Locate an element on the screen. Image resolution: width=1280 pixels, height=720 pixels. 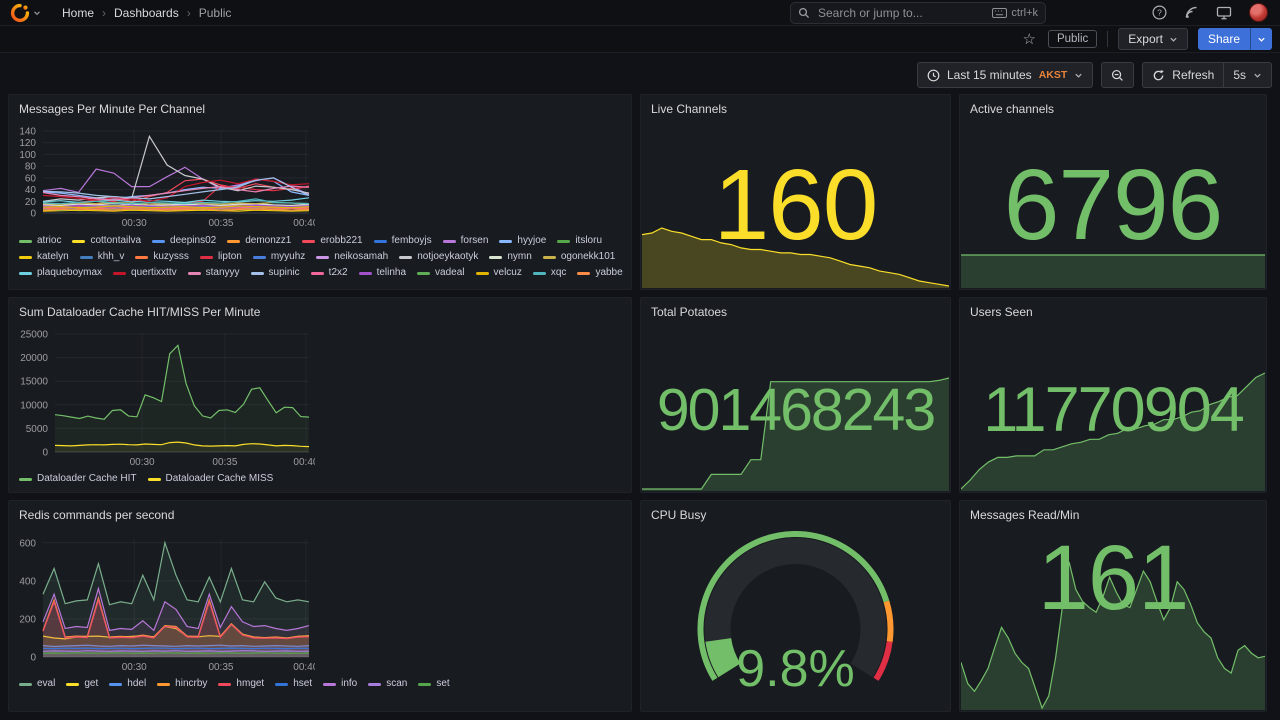
legend-item-hmget: hmget is located at coordinates (241, 684).